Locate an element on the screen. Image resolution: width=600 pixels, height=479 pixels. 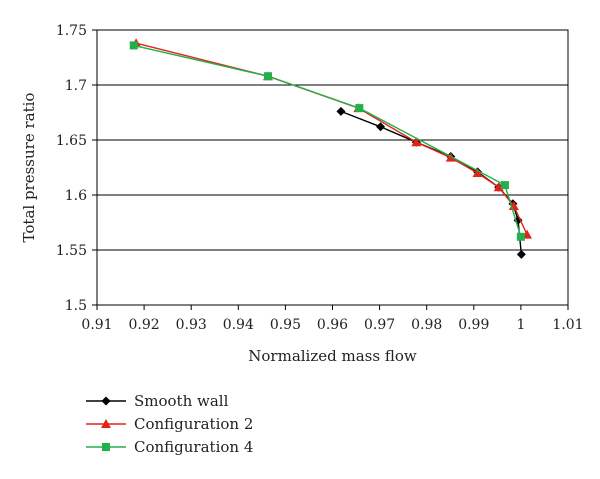
x-tick-label: 0.94 is located at coordinates (238, 325).